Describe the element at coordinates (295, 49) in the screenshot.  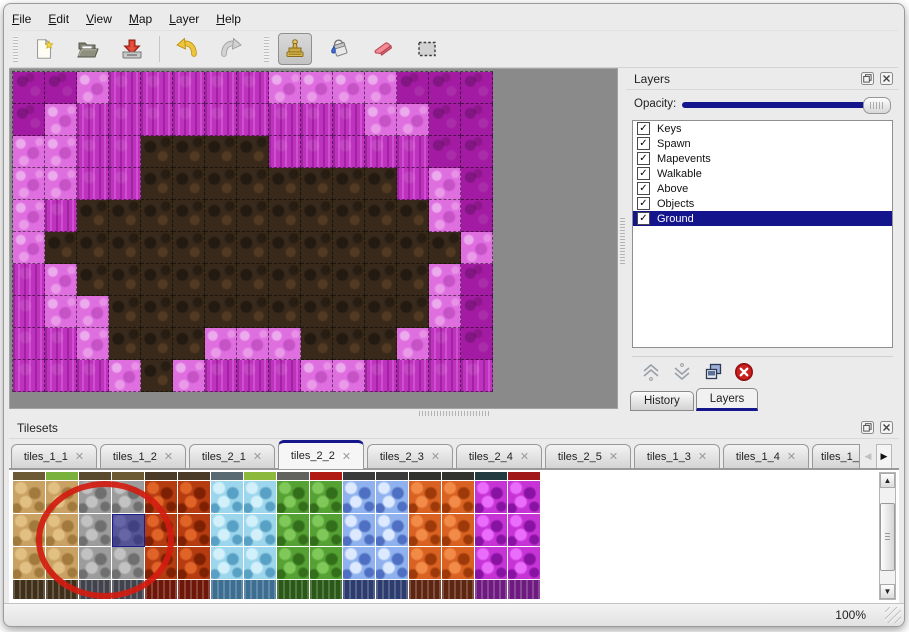
I see `stamp-button` at that location.